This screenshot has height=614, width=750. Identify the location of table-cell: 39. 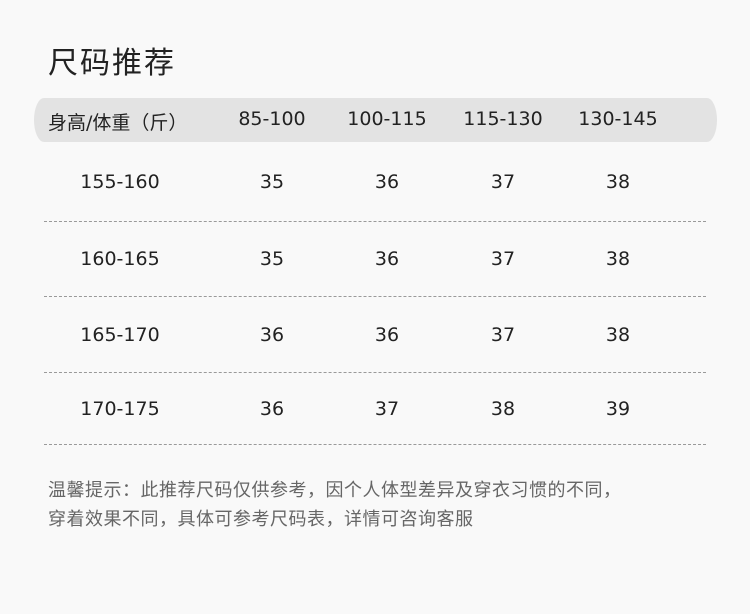
(618, 409).